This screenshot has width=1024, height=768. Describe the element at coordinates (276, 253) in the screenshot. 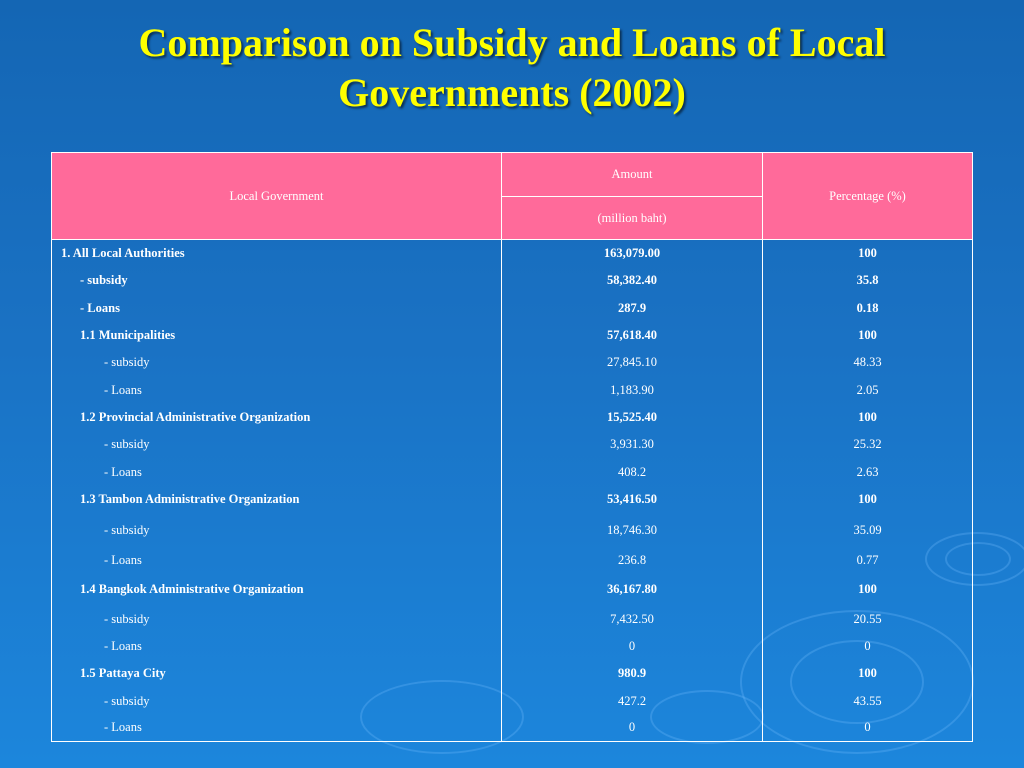

I see `row-label: 1. All Local Authorities` at that location.